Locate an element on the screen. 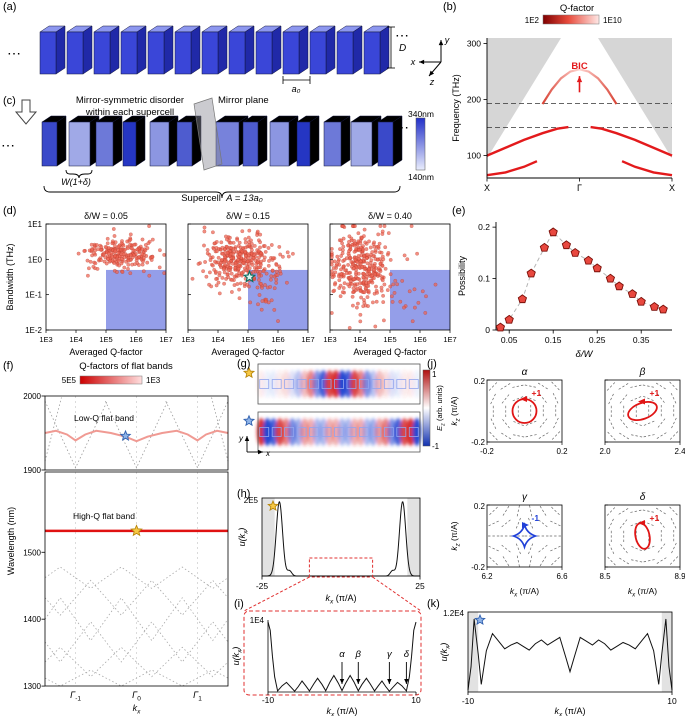 Image resolution: width=685 pixels, height=716 pixels. f-highq-band-label: High-Q flat band is located at coordinates (104, 516).